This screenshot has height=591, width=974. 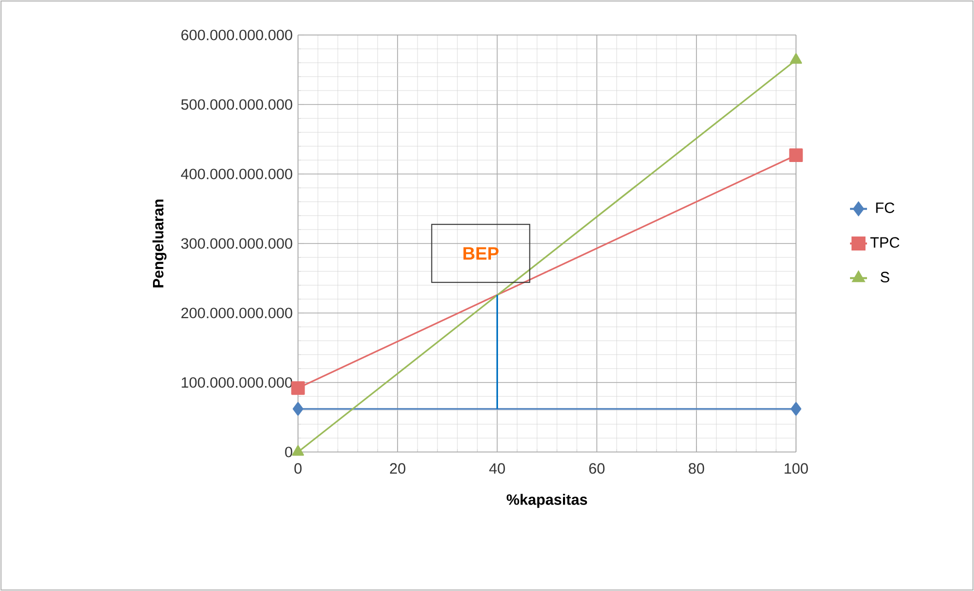 I want to click on legend-label: FC, so click(x=885, y=208).